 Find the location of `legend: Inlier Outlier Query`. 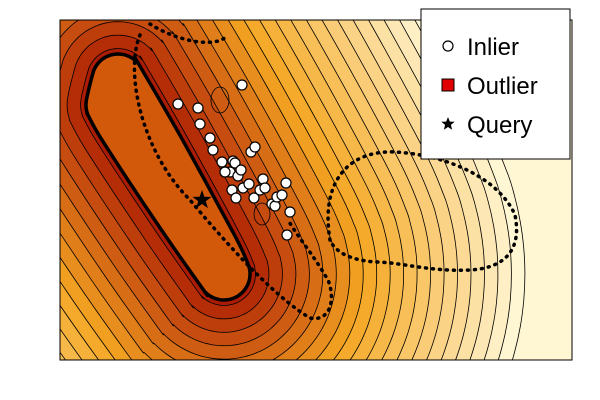

legend: Inlier Outlier Query is located at coordinates (495, 84).